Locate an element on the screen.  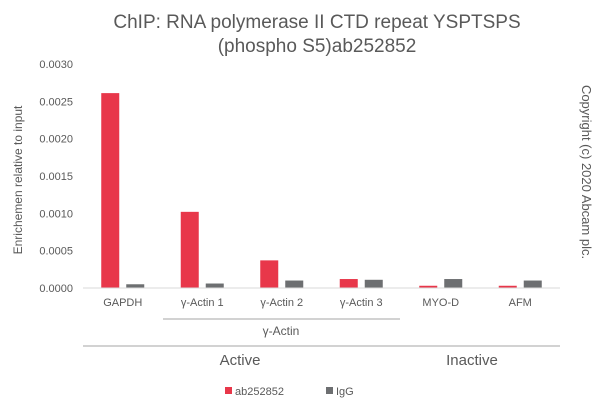
x-category-label: AFM is located at coordinates (520, 303).